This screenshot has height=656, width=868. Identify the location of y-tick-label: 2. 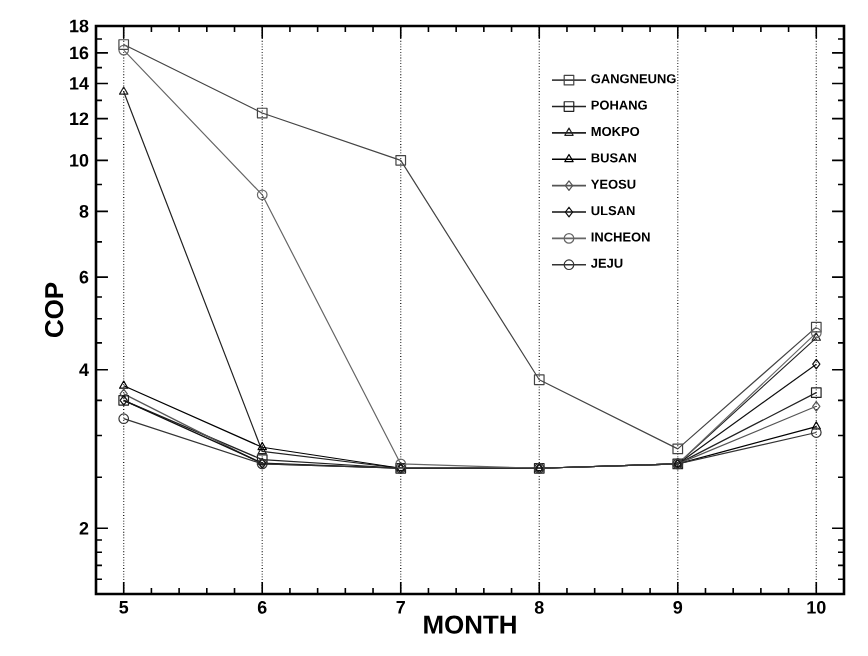
(84, 528).